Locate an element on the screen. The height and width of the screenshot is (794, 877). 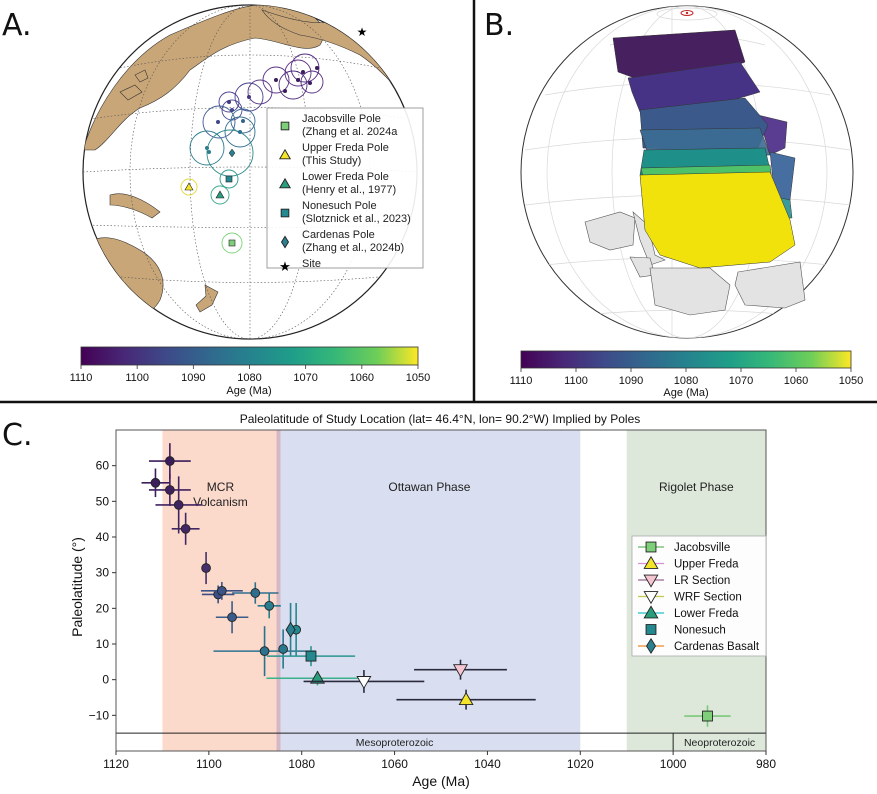
legend-a-item: Cardenas Pole(Zhang et al., 2024b) is located at coordinates (342, 241).